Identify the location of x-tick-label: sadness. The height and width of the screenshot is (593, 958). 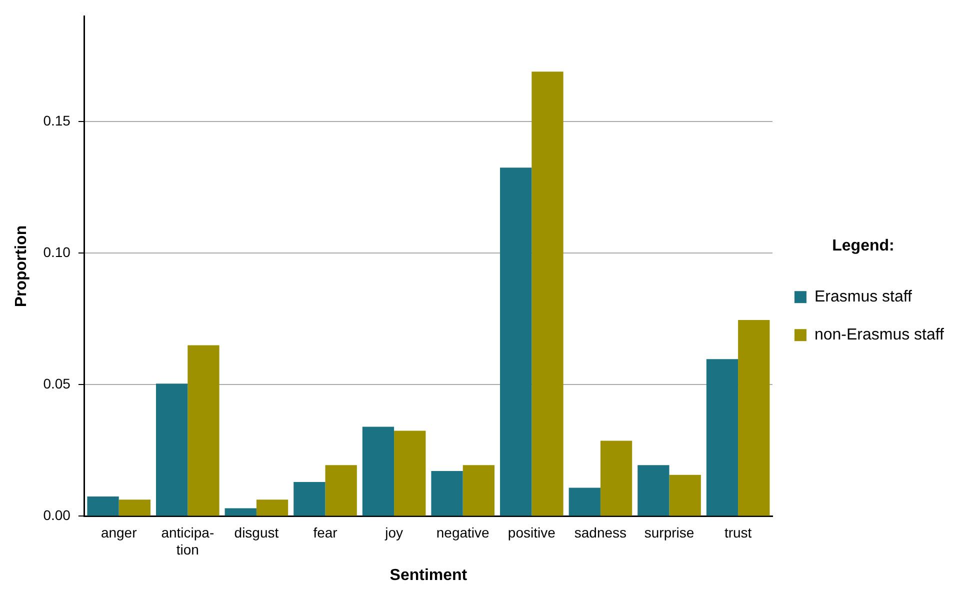
(600, 532).